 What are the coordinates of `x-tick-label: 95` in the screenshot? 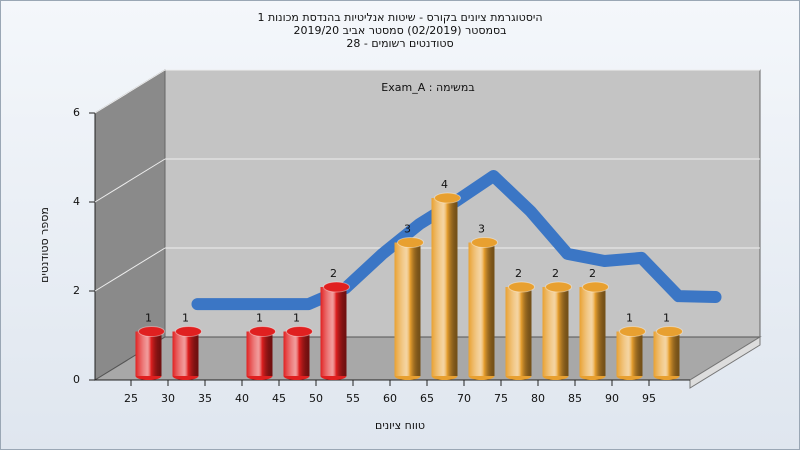 It's located at (649, 398).